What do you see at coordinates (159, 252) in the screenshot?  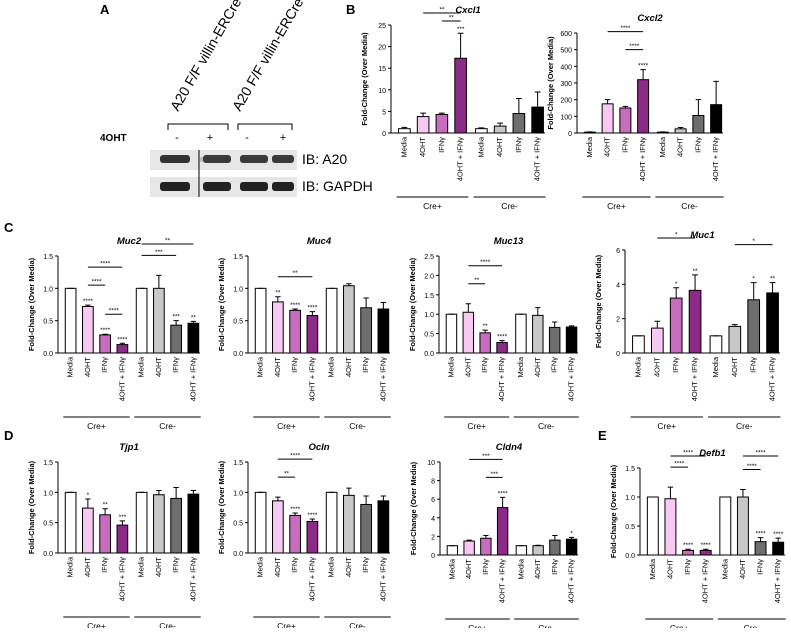 I see `bracket-label: ***` at bounding box center [159, 252].